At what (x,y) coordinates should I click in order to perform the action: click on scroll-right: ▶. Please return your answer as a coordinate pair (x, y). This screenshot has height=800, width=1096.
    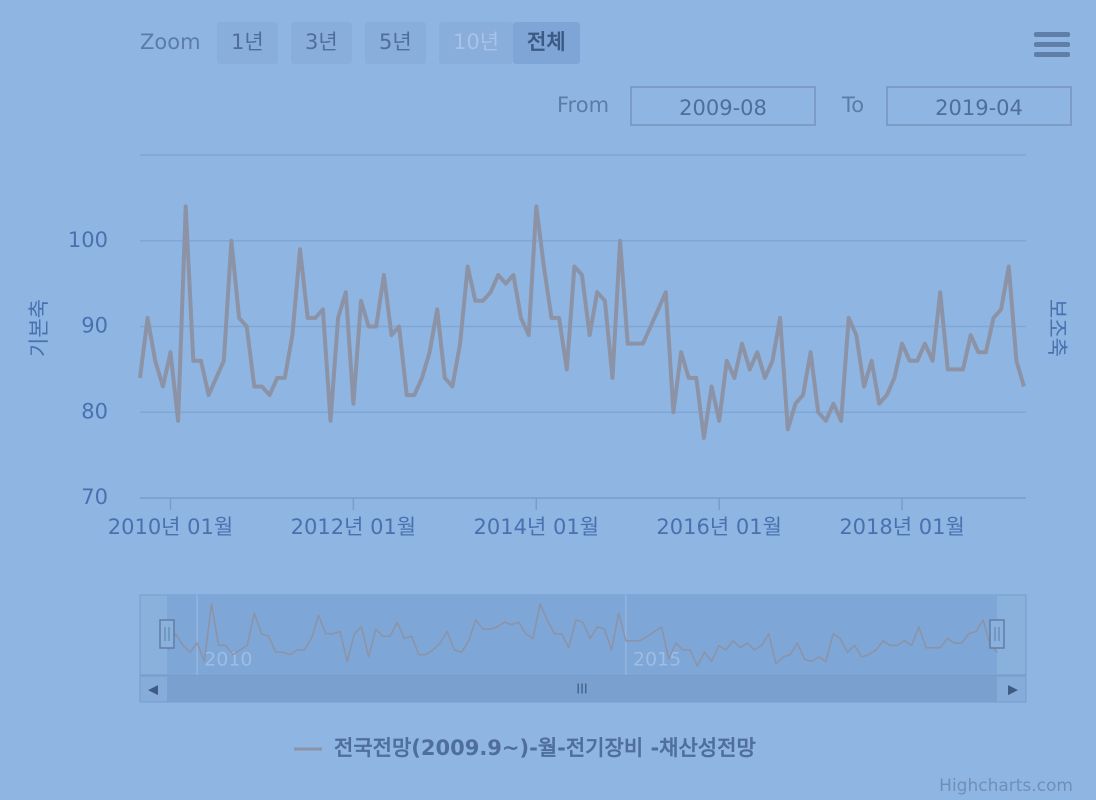
    Looking at the image, I should click on (1013, 690).